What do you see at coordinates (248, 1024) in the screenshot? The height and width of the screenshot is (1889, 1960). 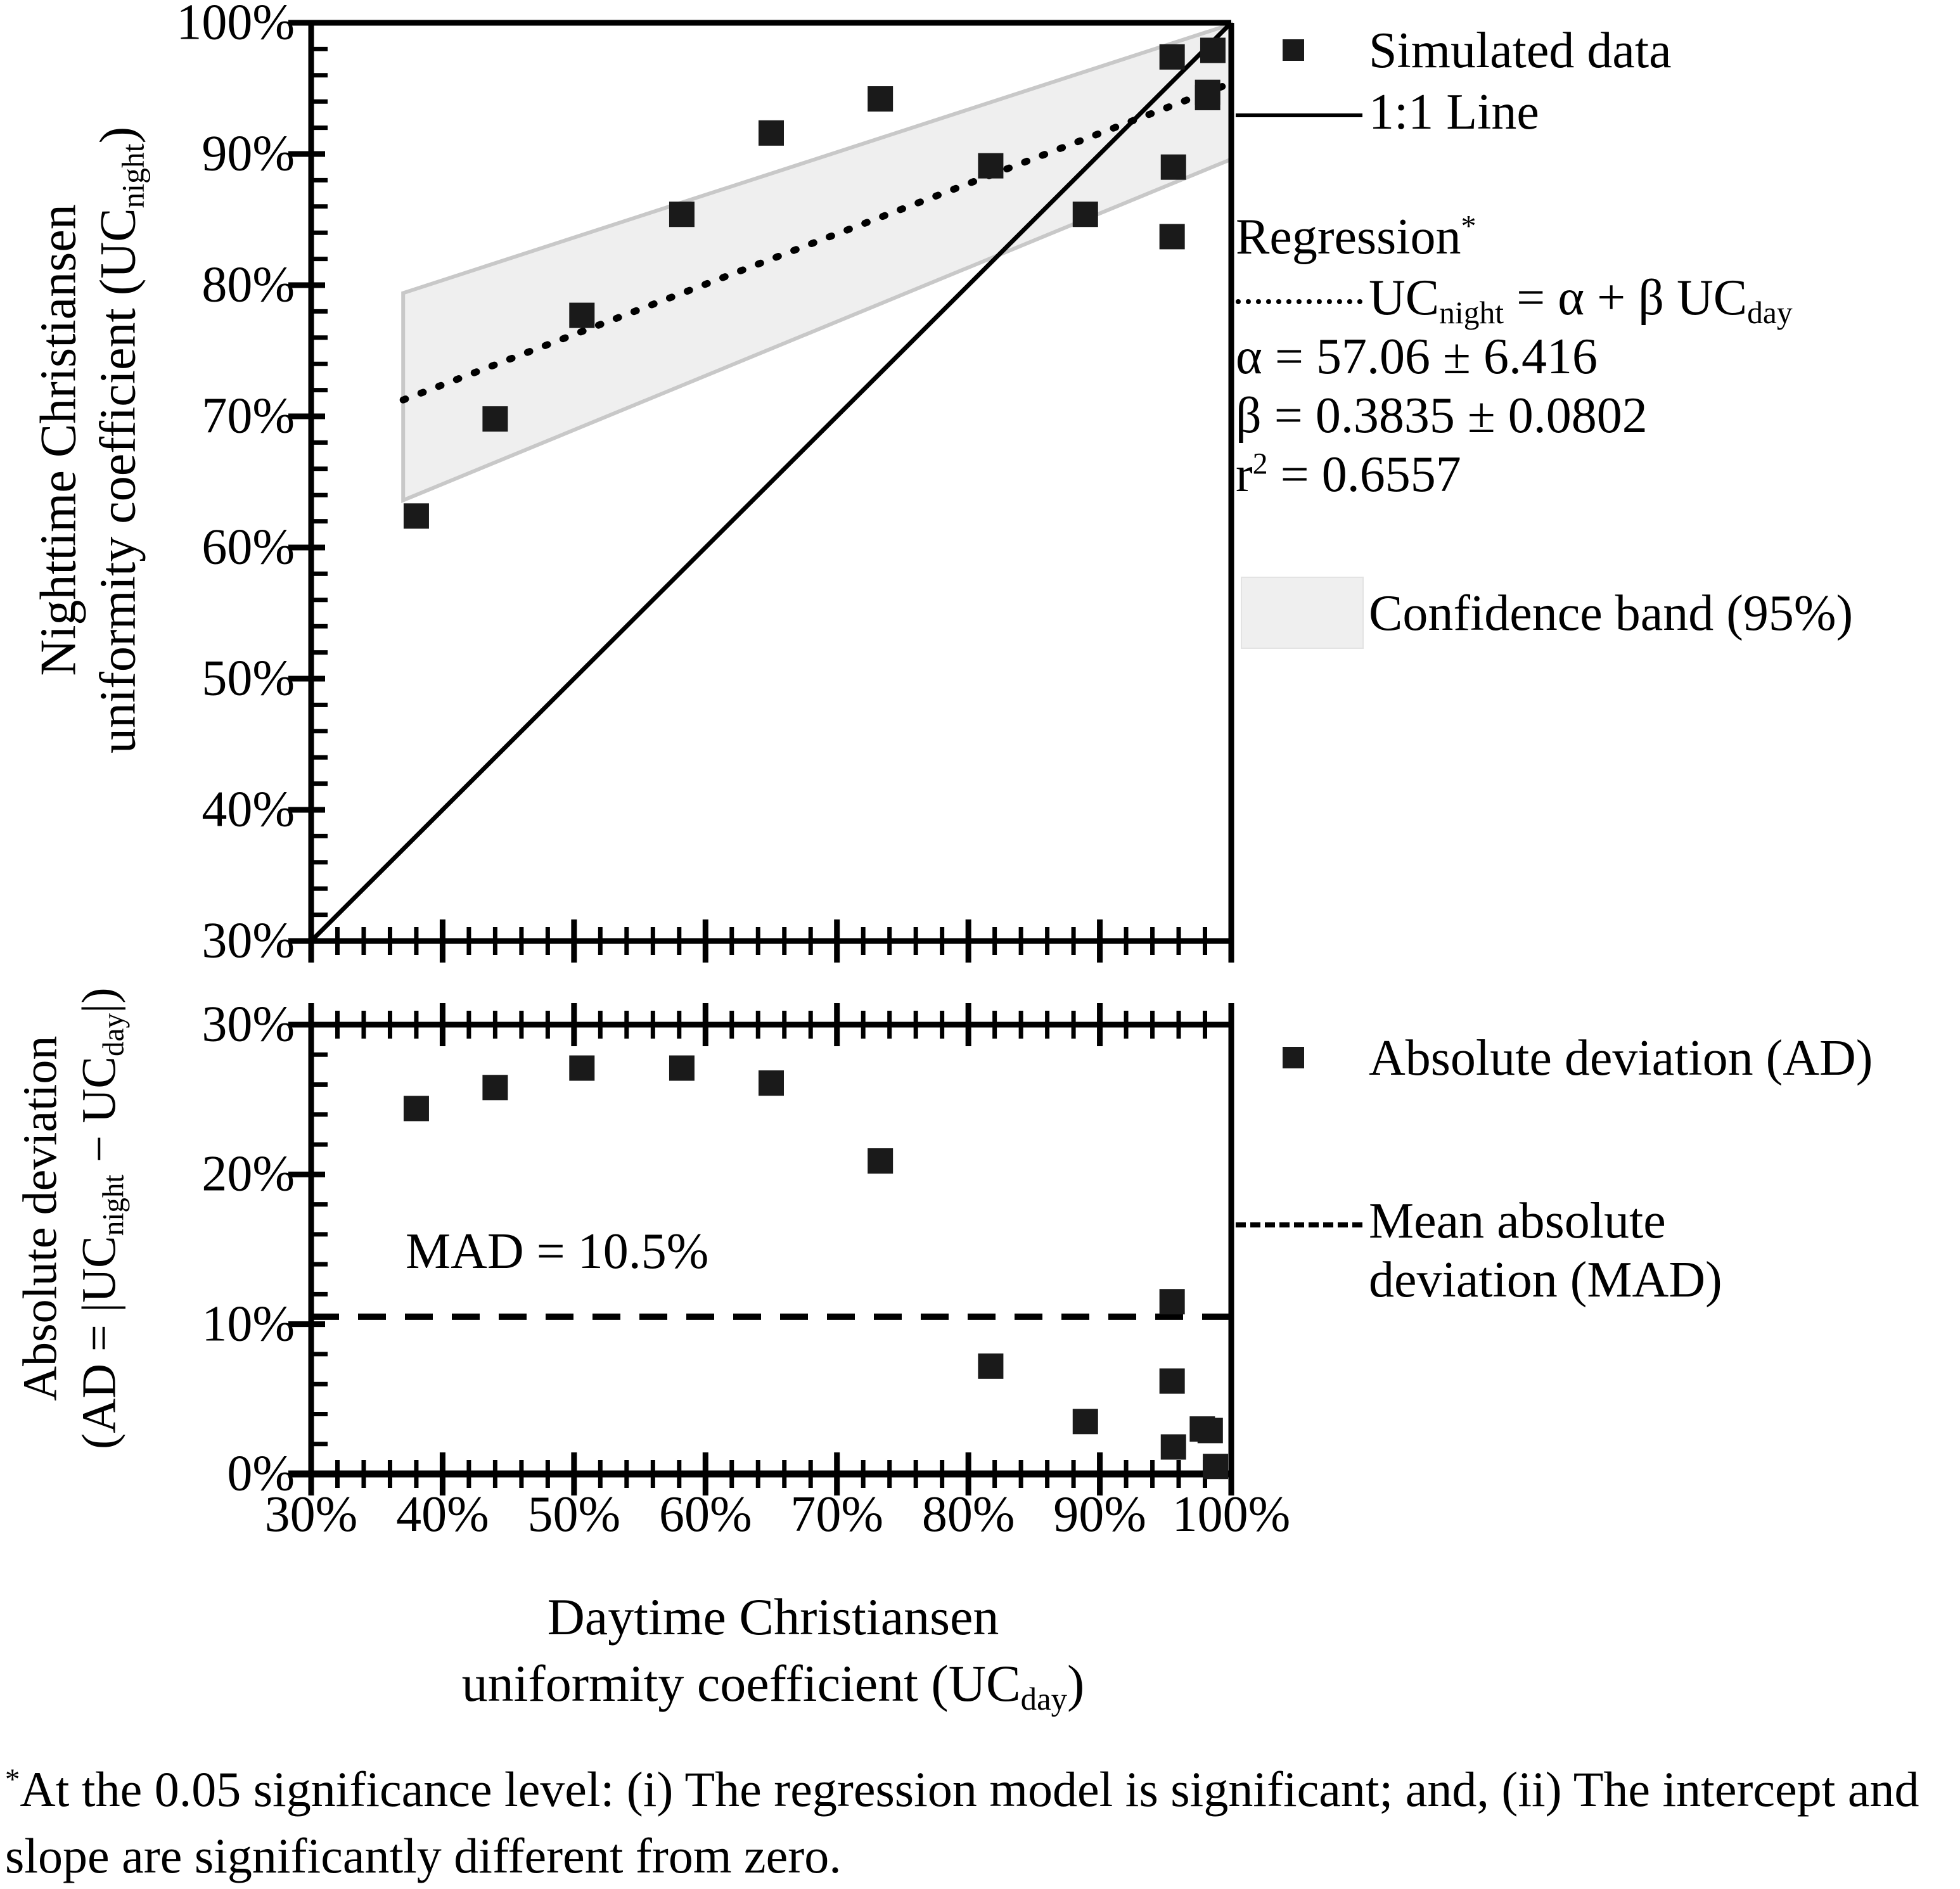 I see `bottom-y-tick-label: 30%` at bounding box center [248, 1024].